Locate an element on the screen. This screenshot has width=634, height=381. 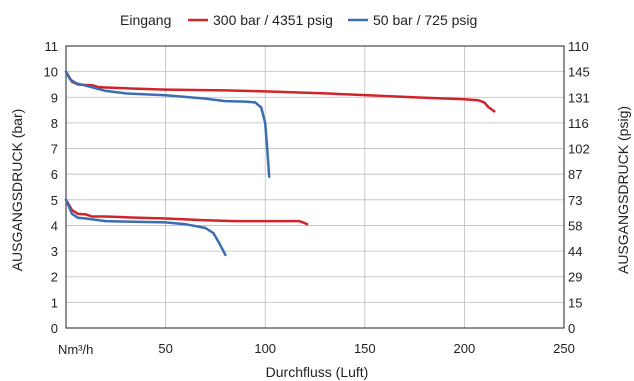
x-tick-labels: 50 100 150 200 250 is located at coordinates (366, 348).